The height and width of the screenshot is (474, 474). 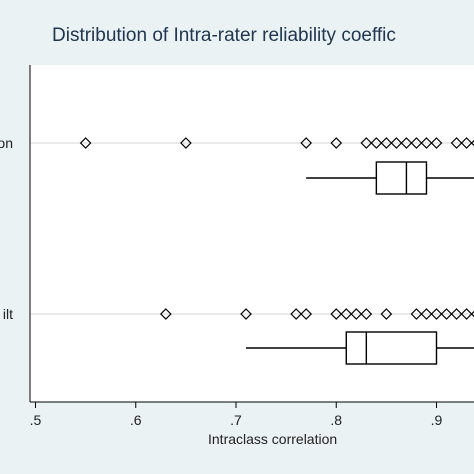 I want to click on category-label: ilt, so click(x=8, y=314).